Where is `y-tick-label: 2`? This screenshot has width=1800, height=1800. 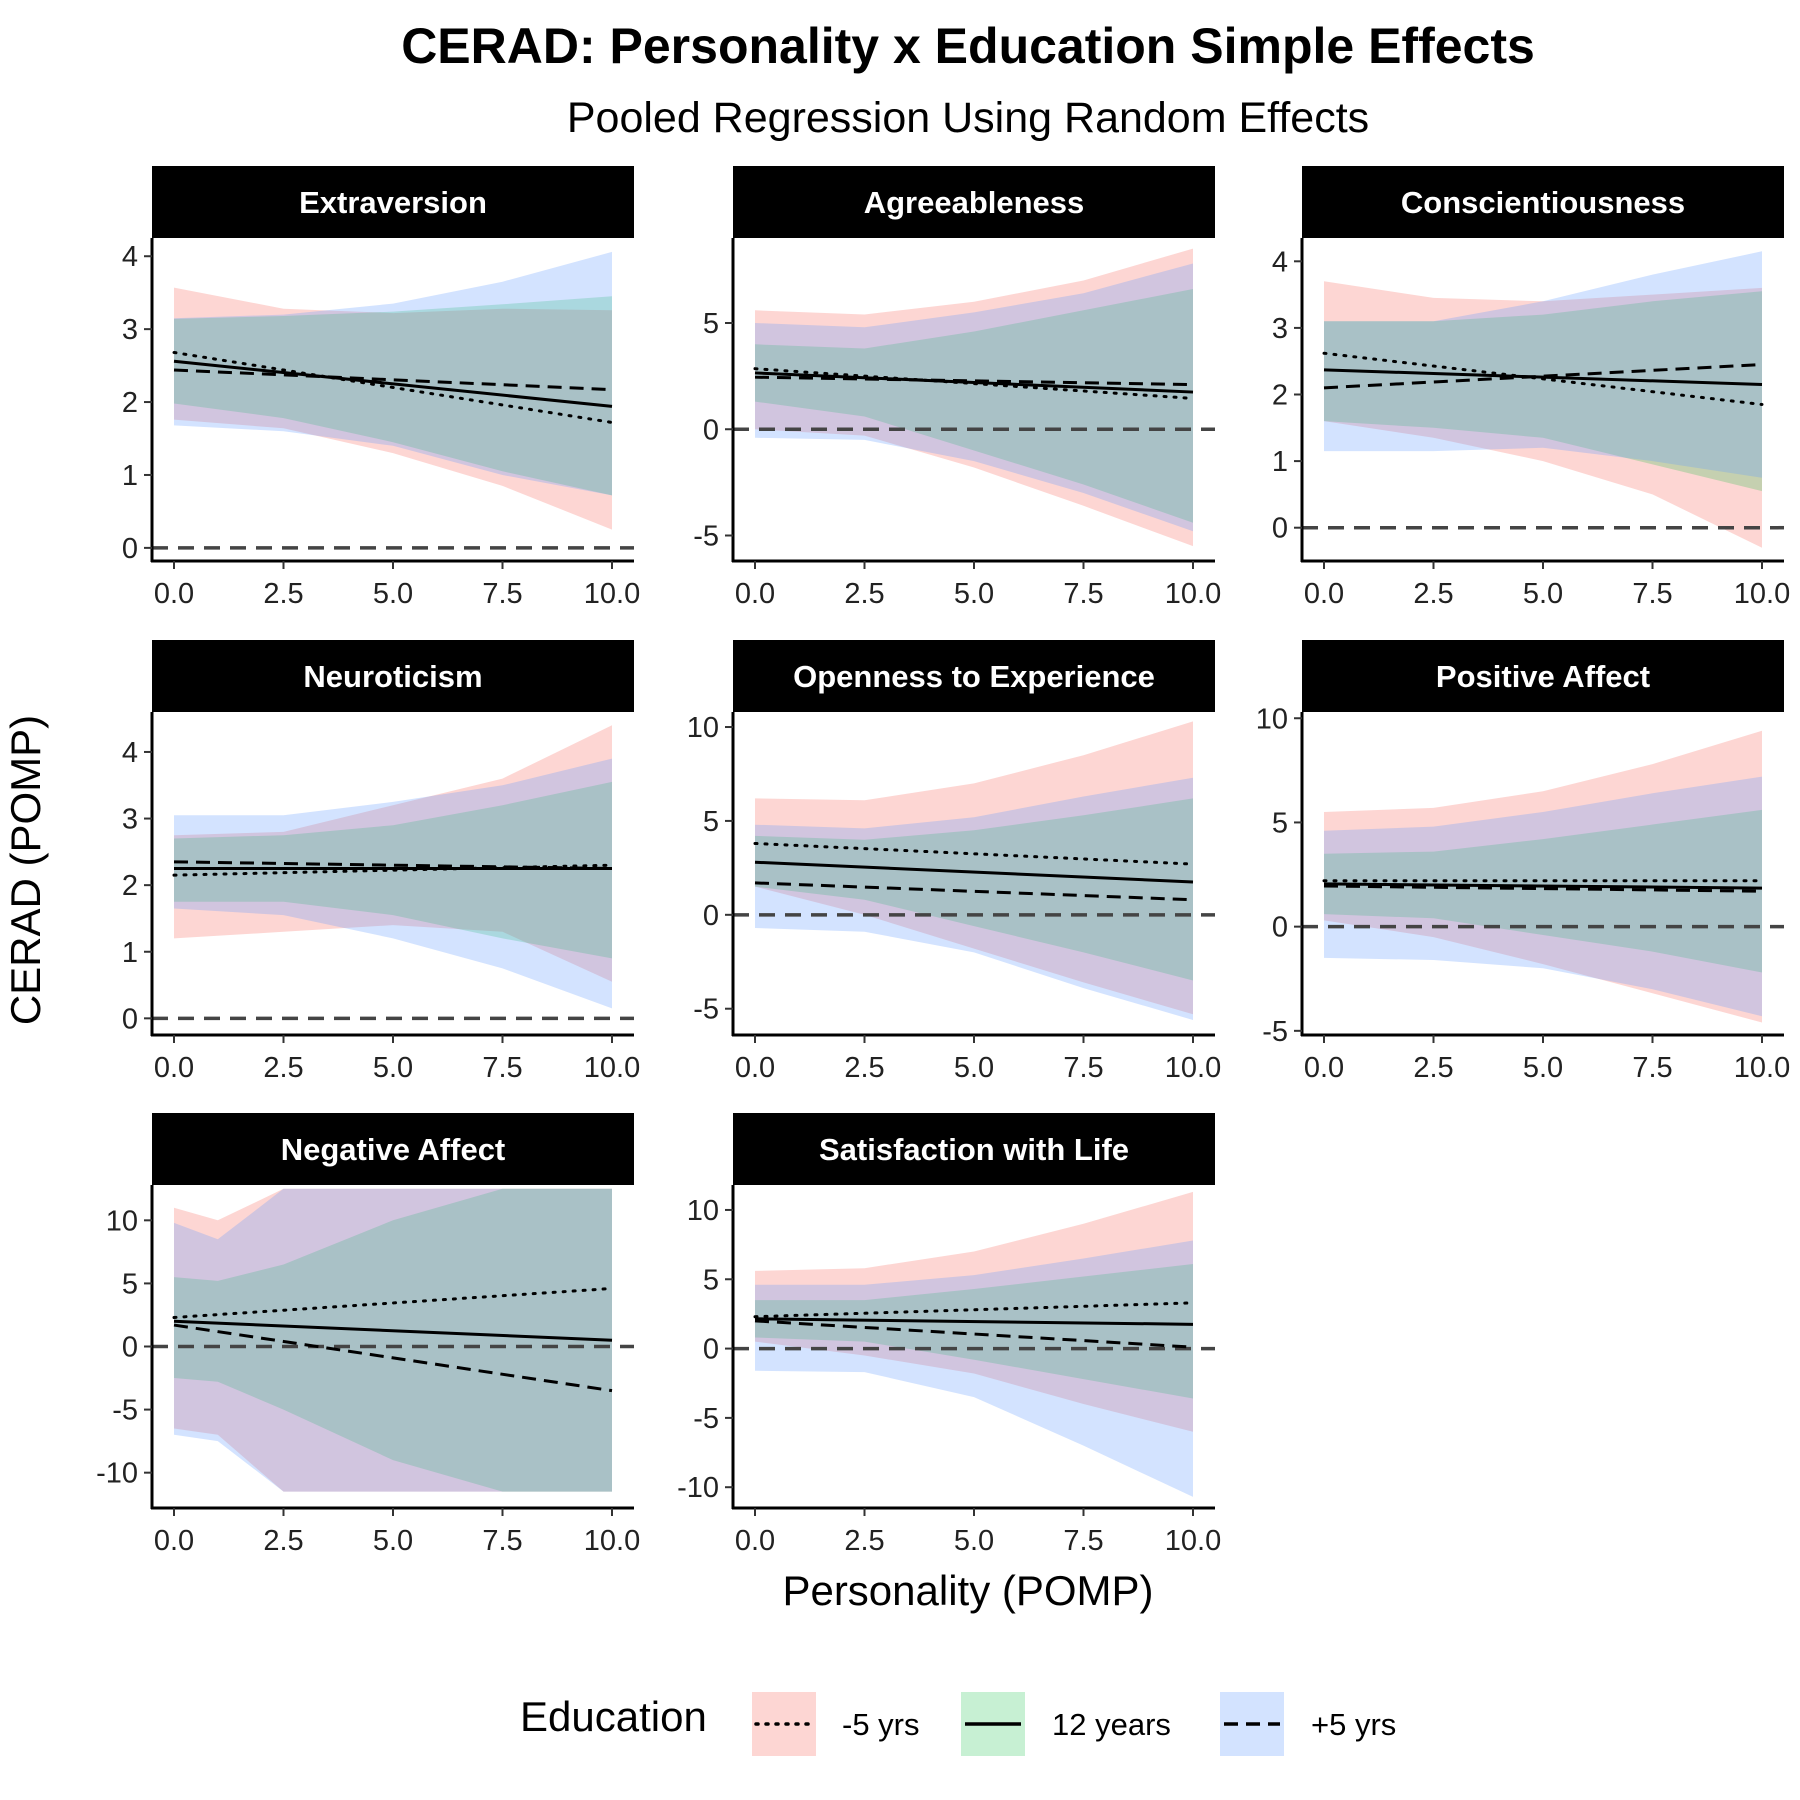
y-tick-label: 2 is located at coordinates (130, 403).